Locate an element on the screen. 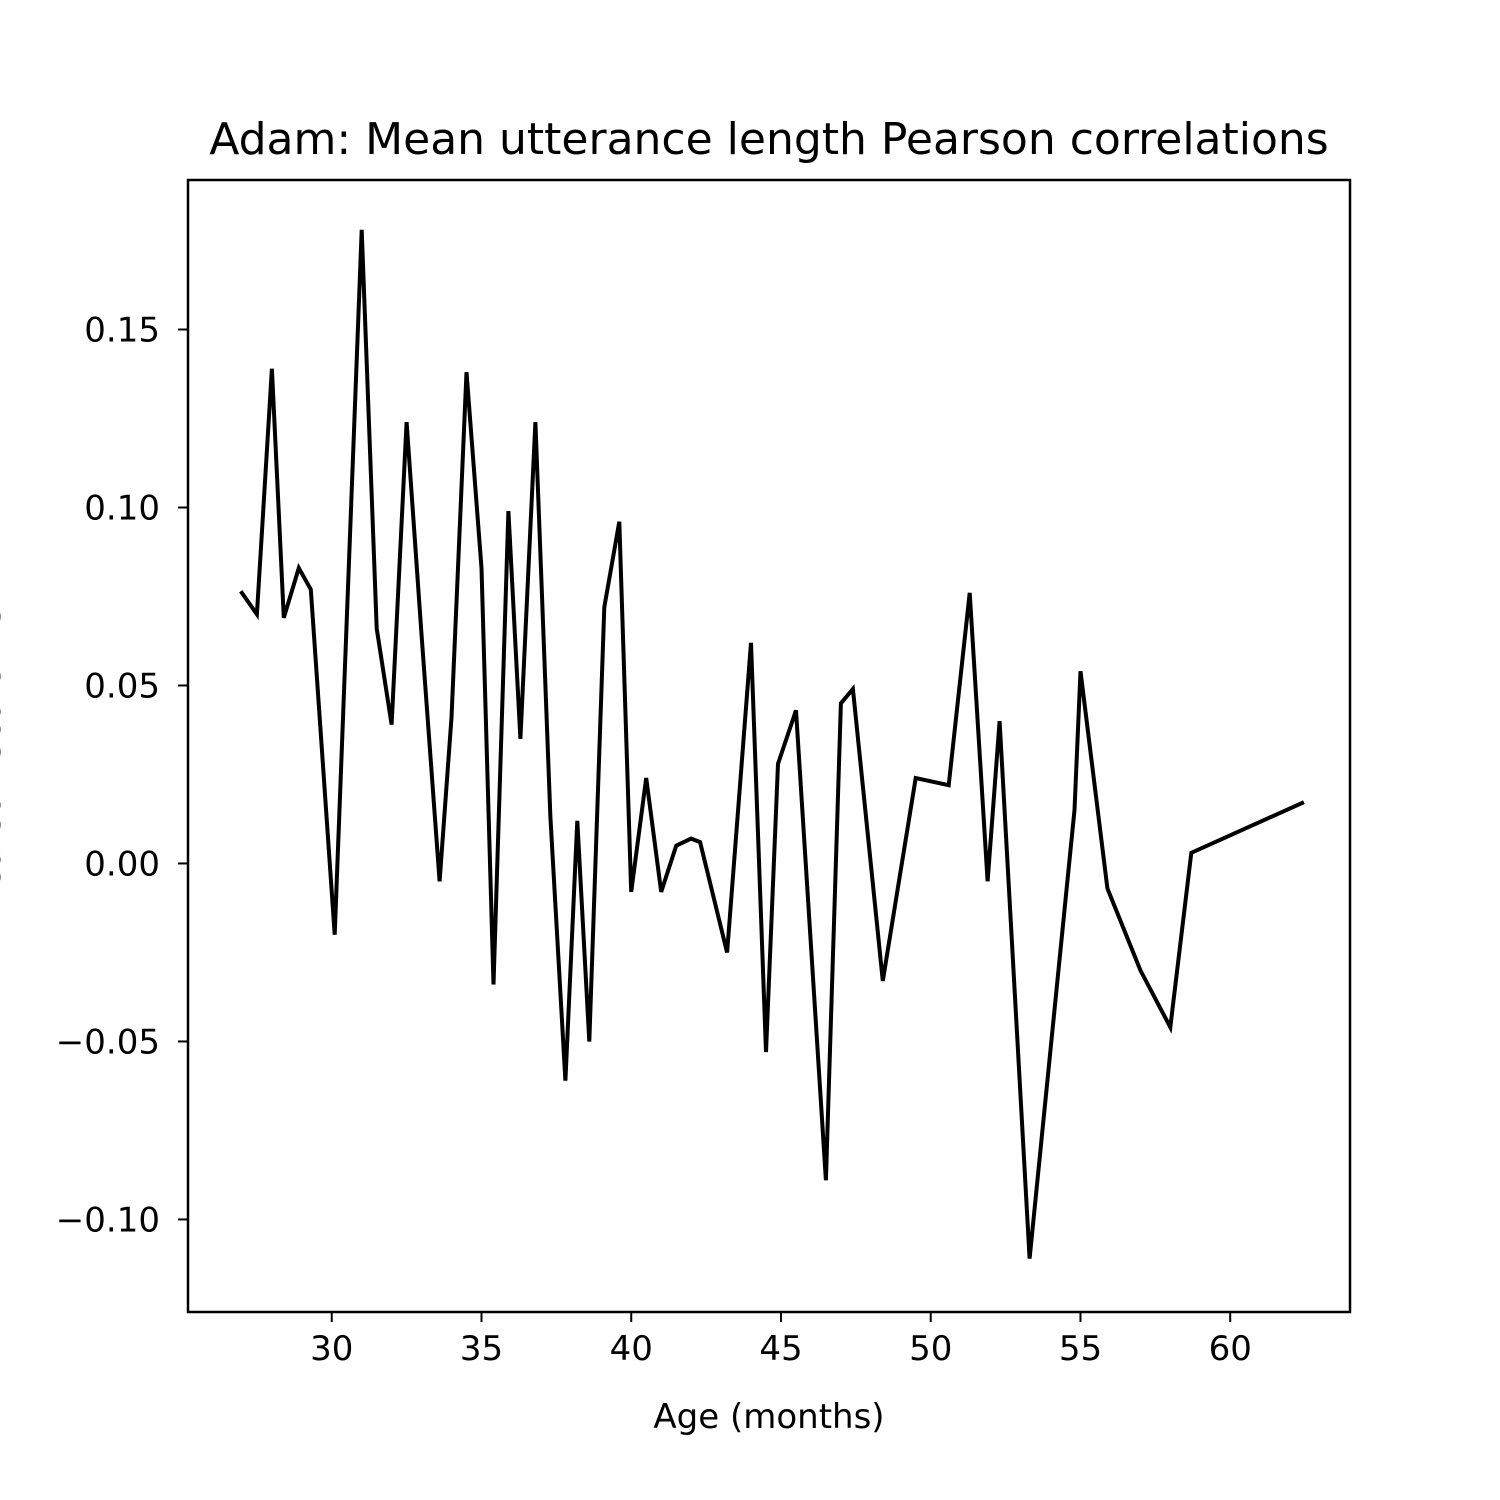  x-tick-label: 35 is located at coordinates (481, 1349).